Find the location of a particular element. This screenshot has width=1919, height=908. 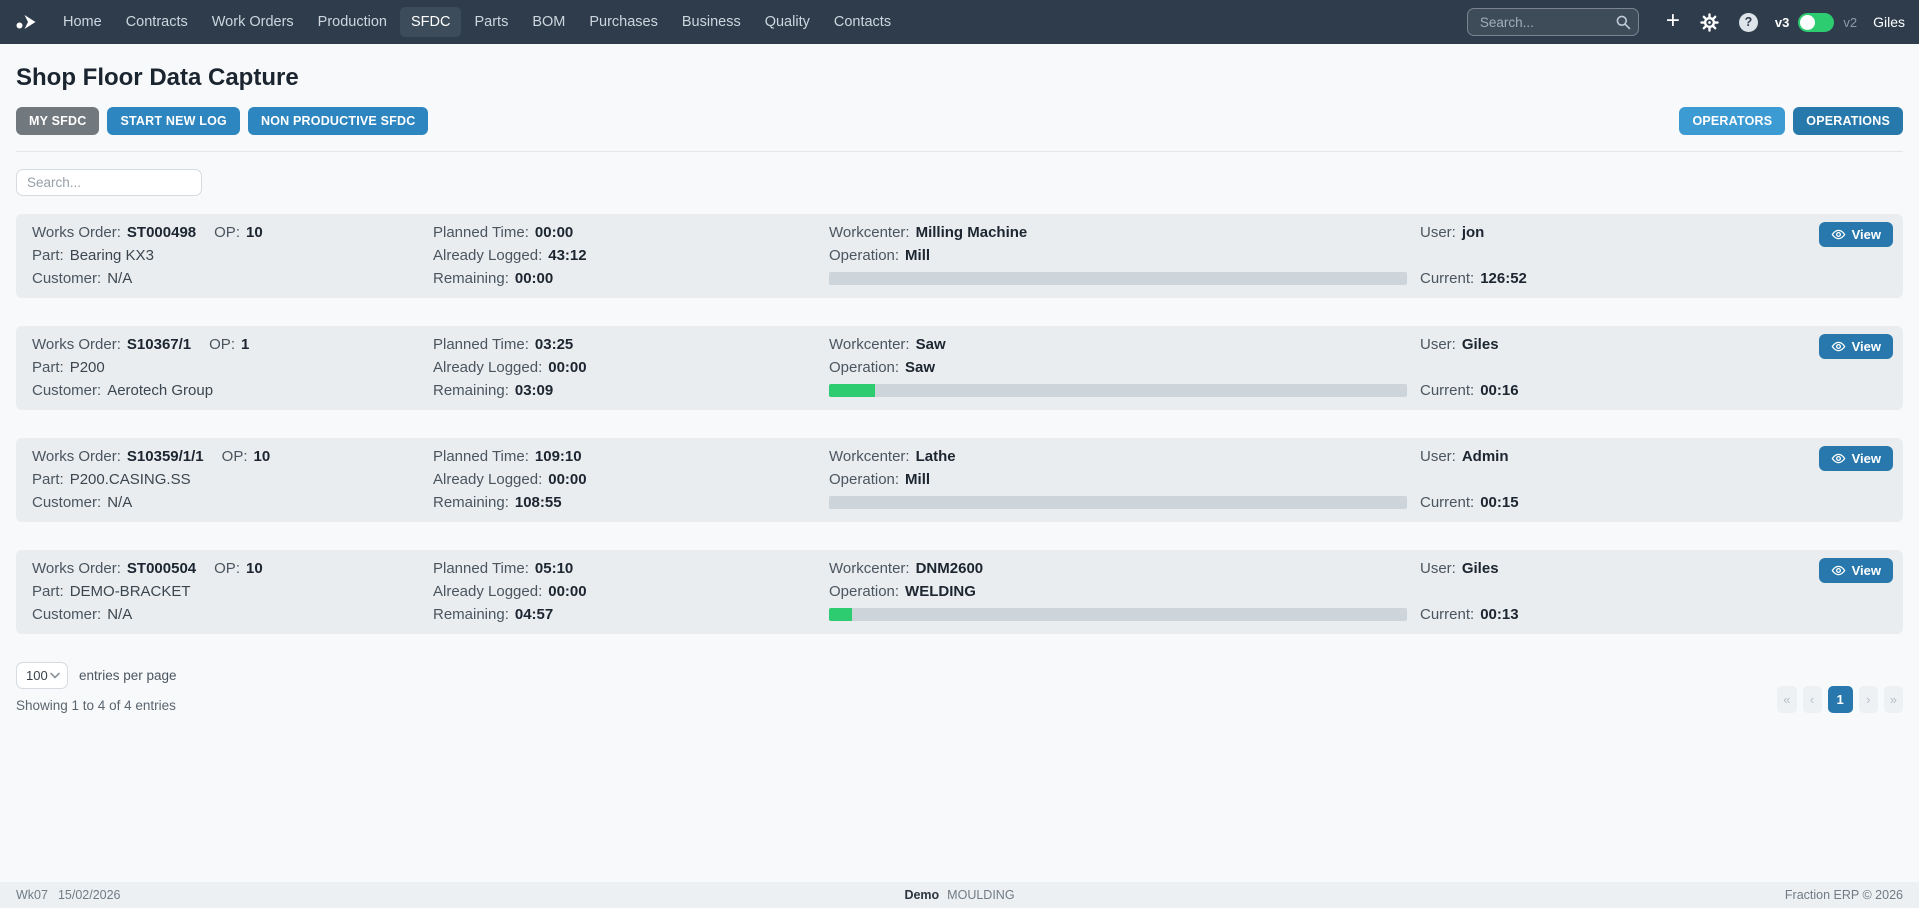

brand-logo is located at coordinates (27, 22).